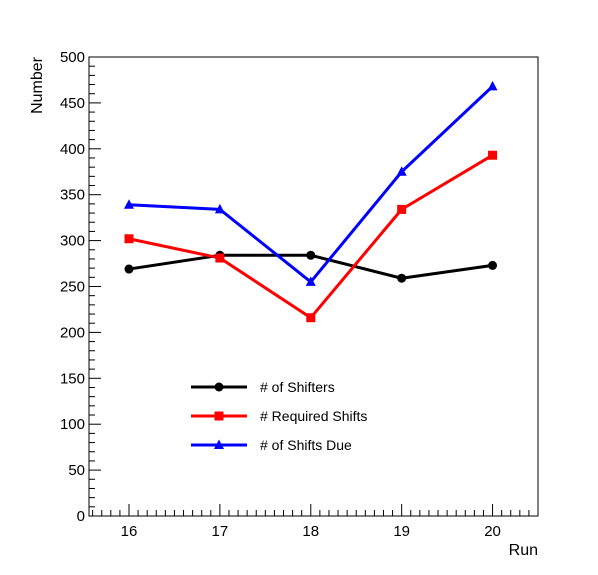 The height and width of the screenshot is (575, 598). What do you see at coordinates (72, 57) in the screenshot?
I see `y-tick-label: 500` at bounding box center [72, 57].